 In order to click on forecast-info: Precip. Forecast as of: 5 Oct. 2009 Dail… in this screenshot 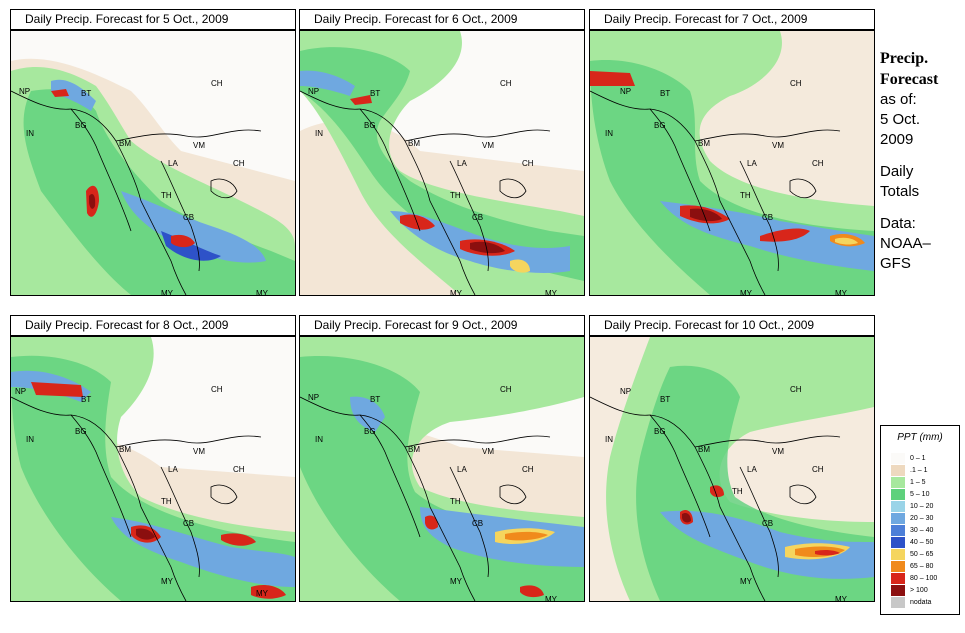, I will do `click(922, 161)`.